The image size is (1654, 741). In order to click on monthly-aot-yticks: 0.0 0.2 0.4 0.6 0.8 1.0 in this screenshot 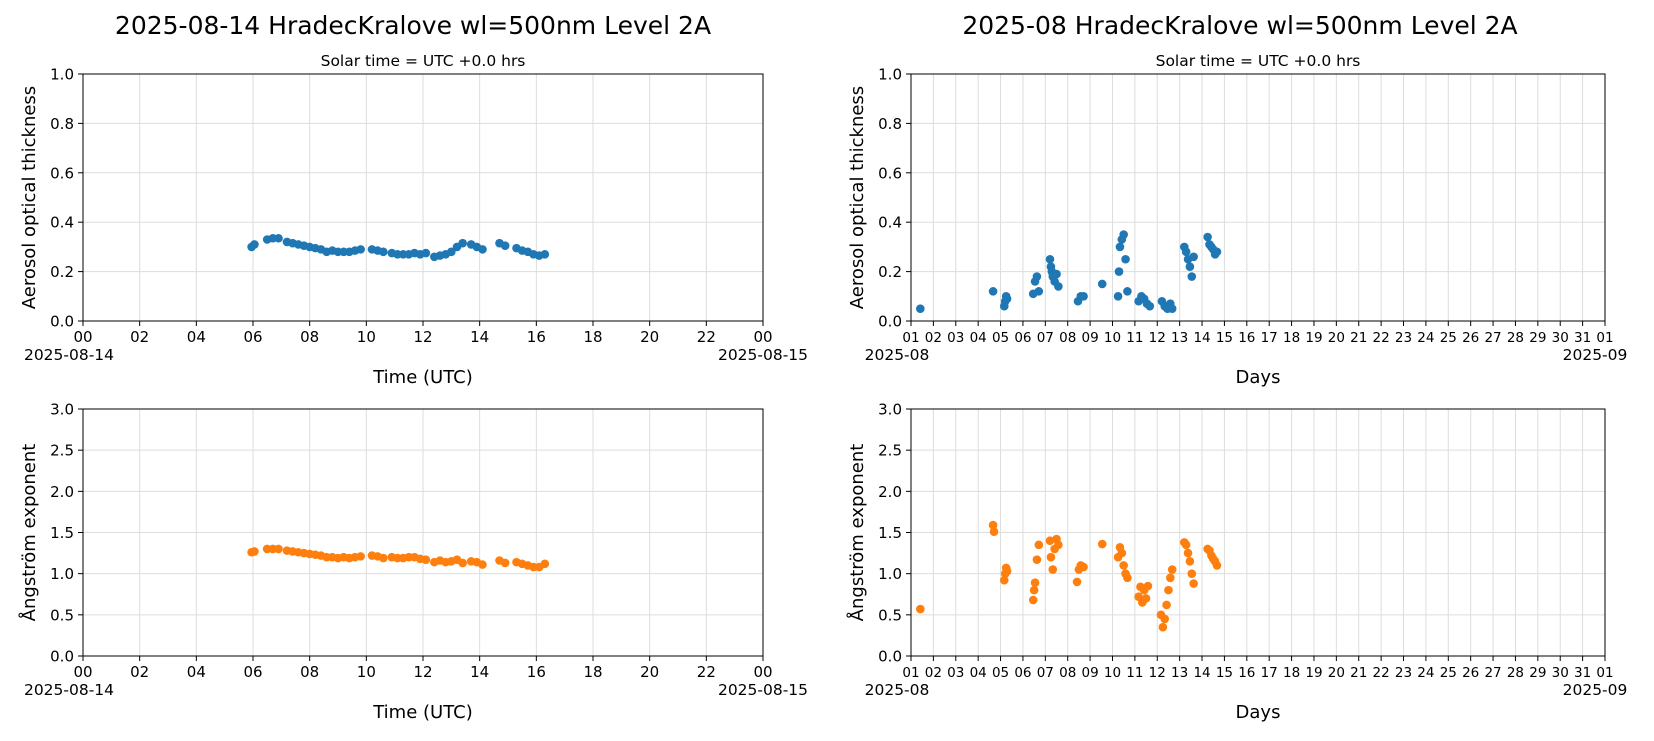, I will do `click(894, 198)`.